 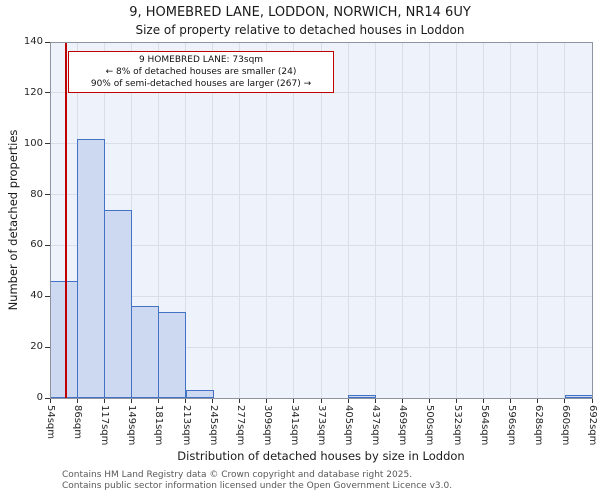 I want to click on x-tick-label: 596sqm, so click(x=511, y=425).